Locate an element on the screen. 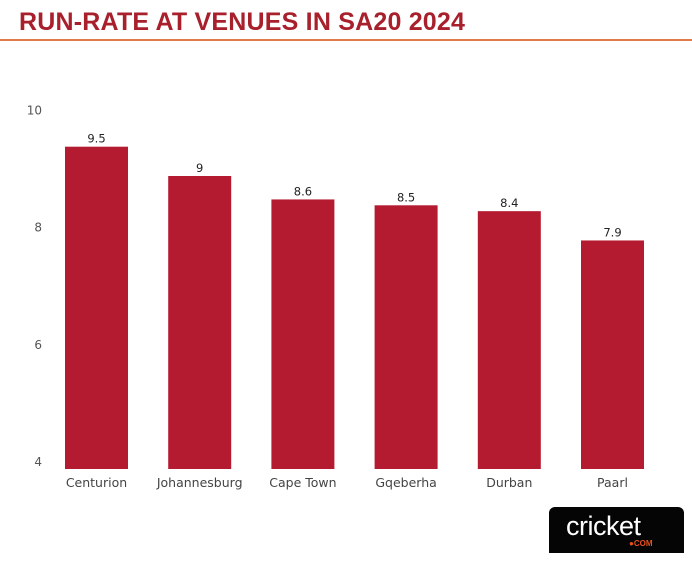  bar-durban is located at coordinates (509, 340).